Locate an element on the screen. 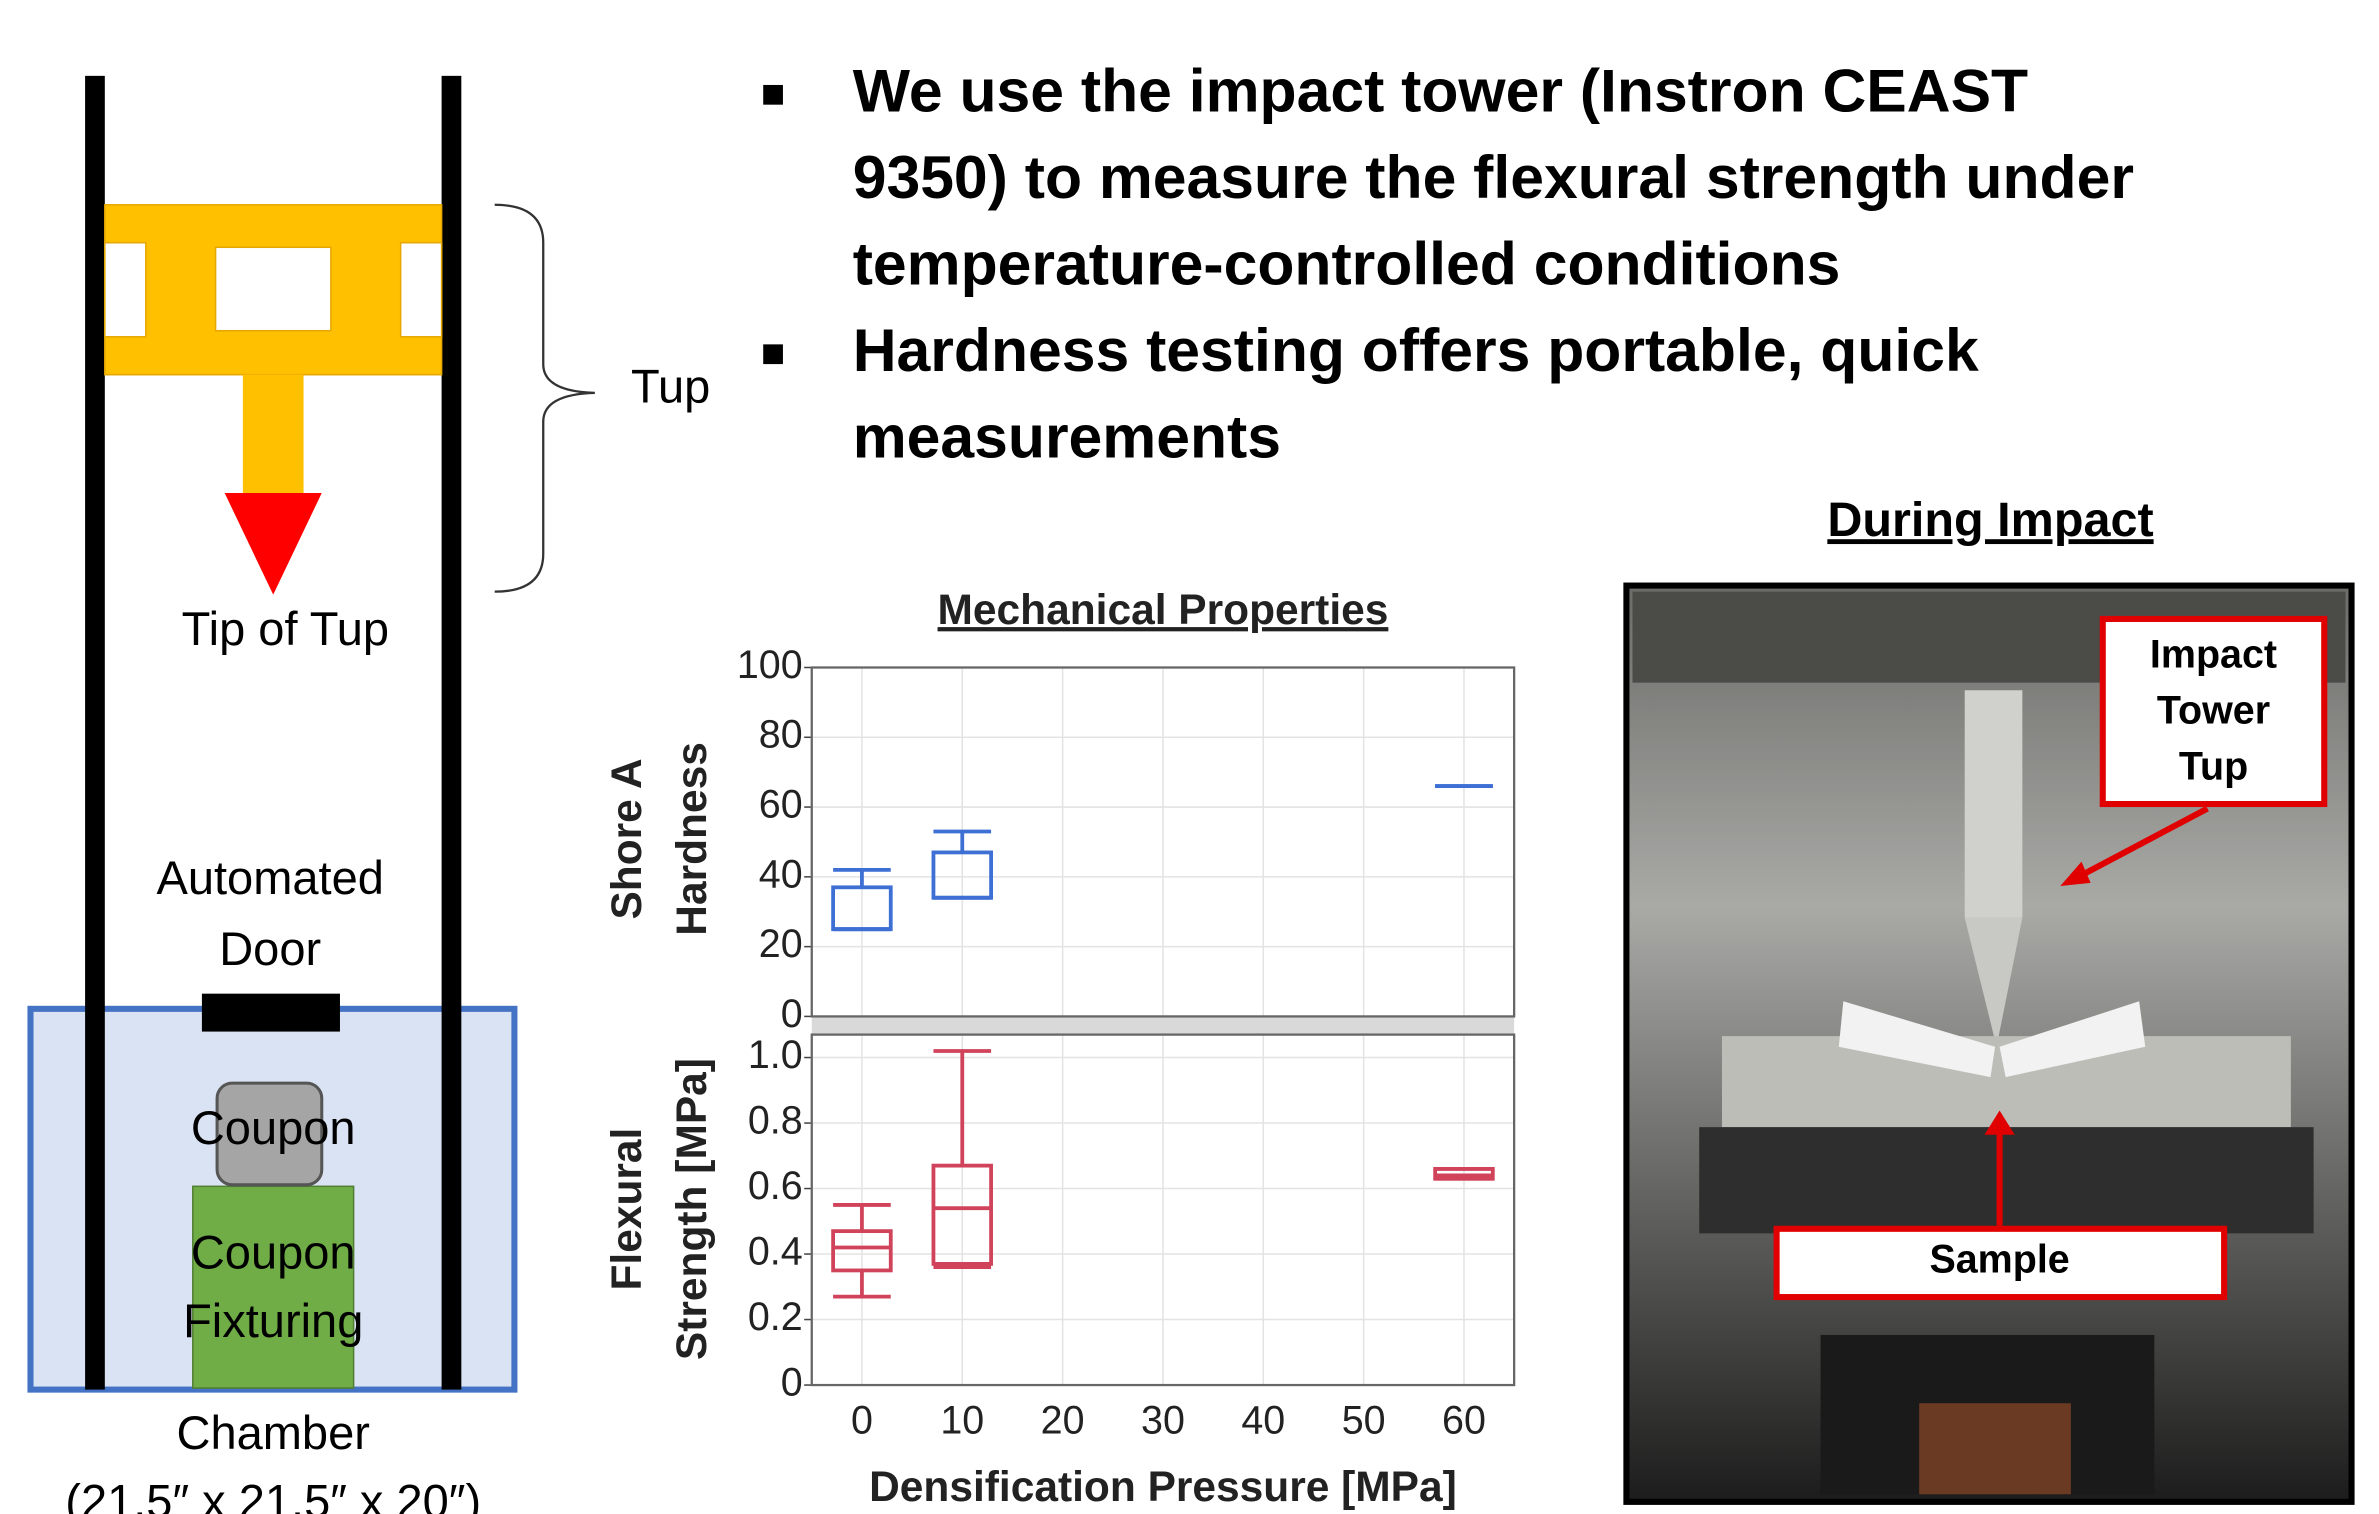  y-tick-label: 0.8 is located at coordinates (775, 1120).